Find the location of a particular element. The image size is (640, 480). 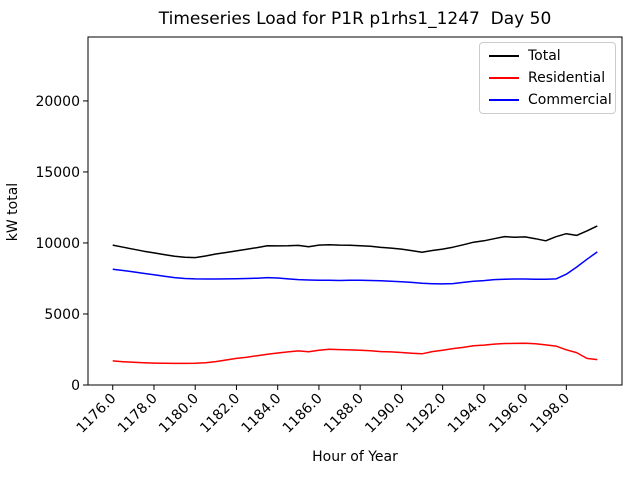

x-tick-label: 1194.0 is located at coordinates (468, 414).